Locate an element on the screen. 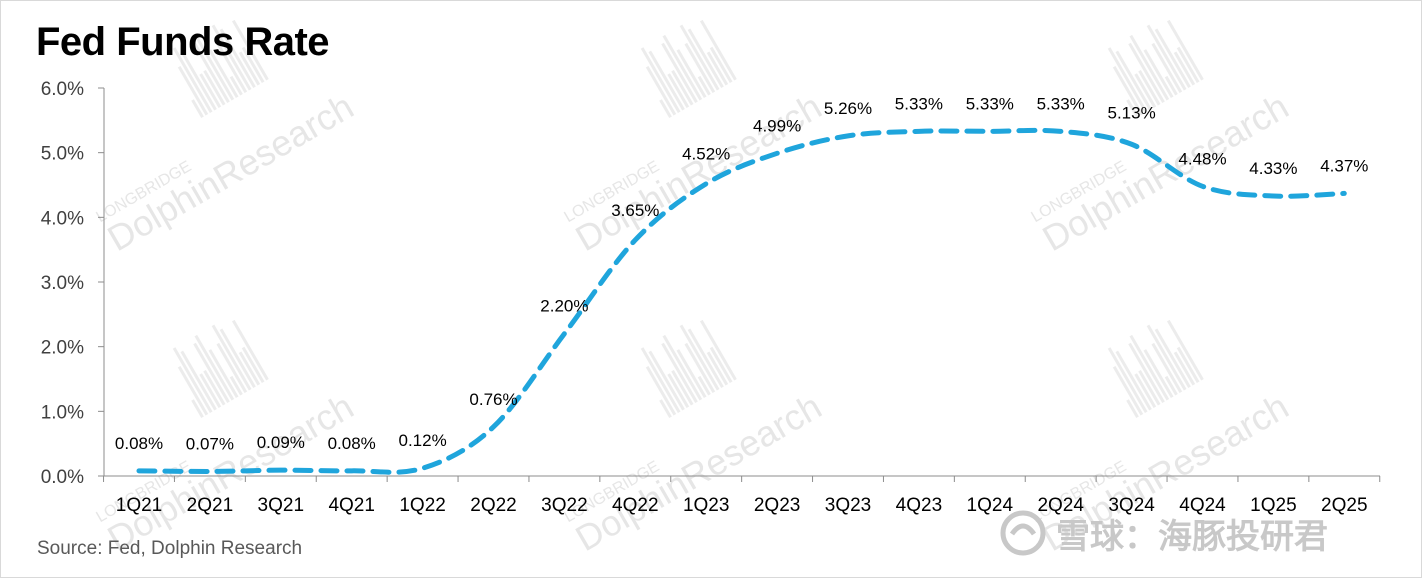 The height and width of the screenshot is (578, 1422). x-tick-label: 3Q22 is located at coordinates (564, 505).